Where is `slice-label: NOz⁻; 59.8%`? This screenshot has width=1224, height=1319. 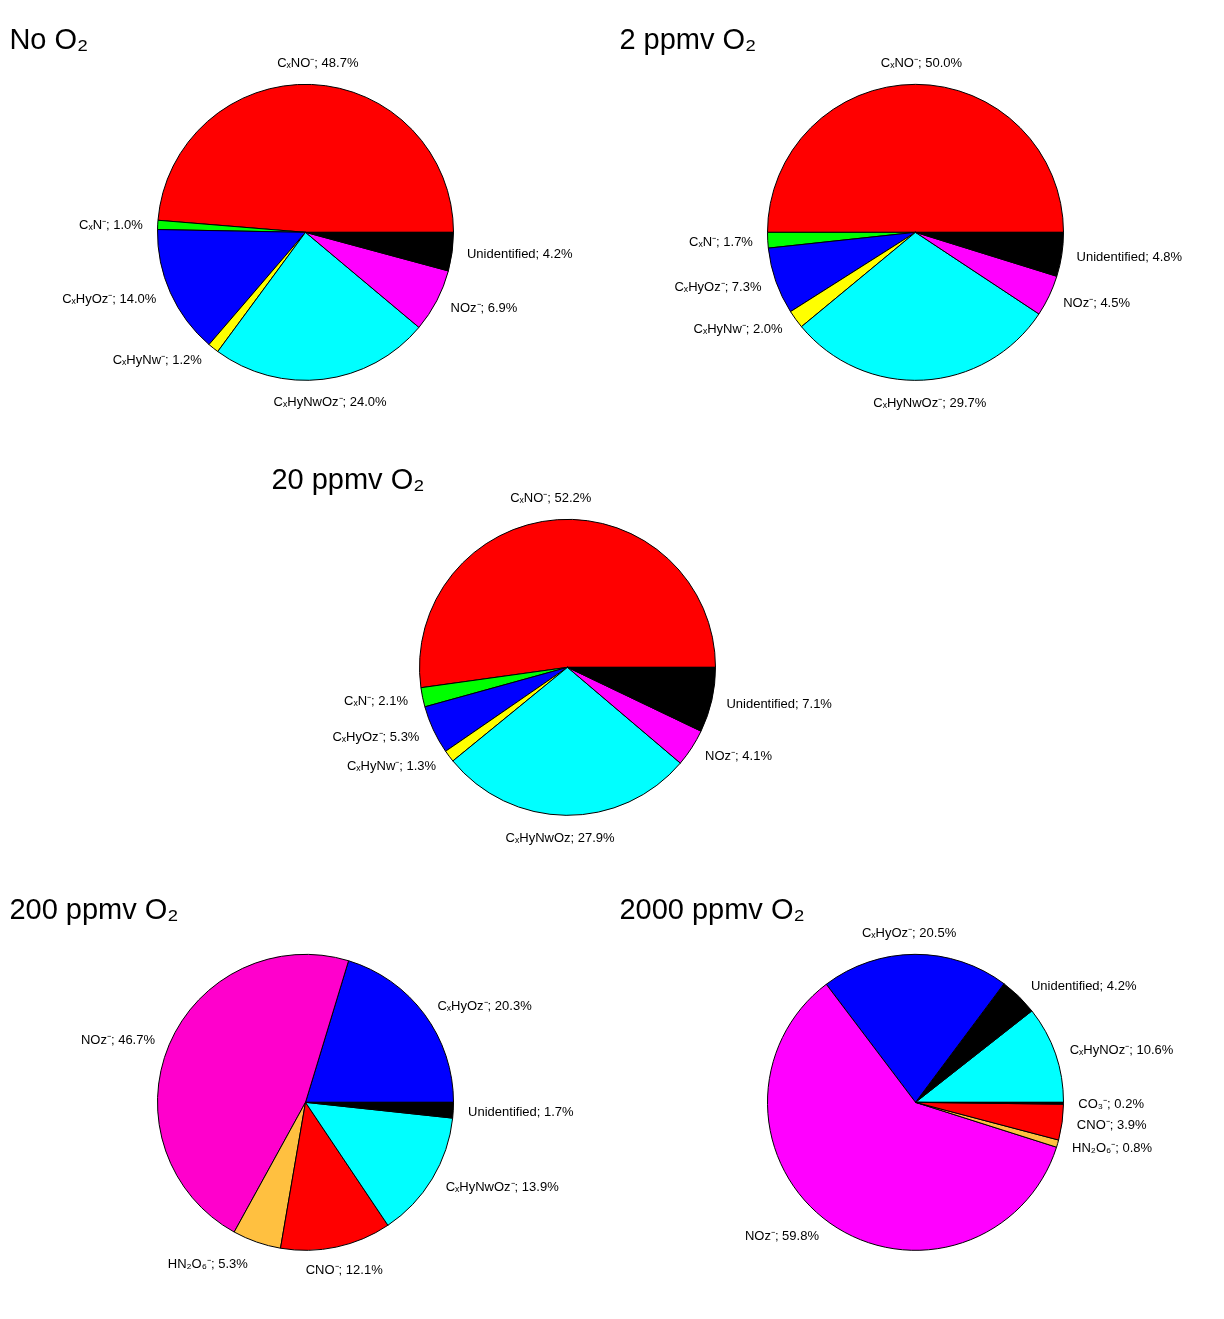 slice-label: NOz⁻; 59.8% is located at coordinates (782, 1235).